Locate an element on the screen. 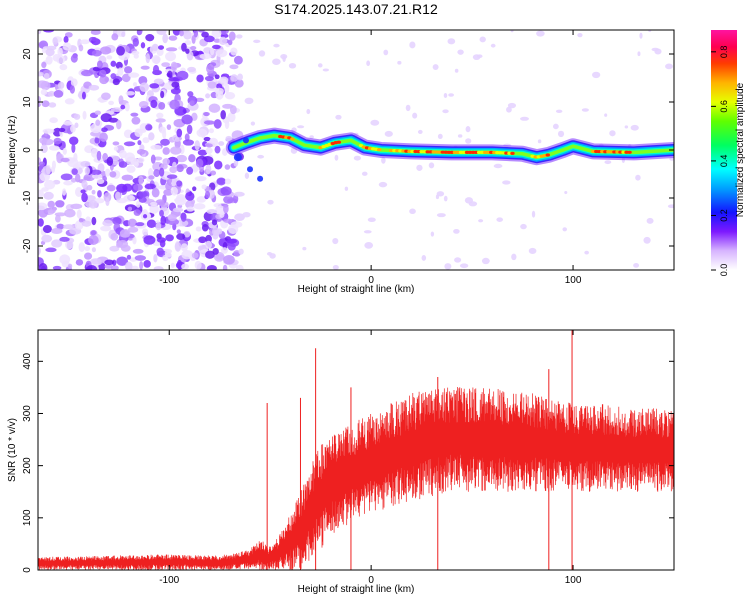 The height and width of the screenshot is (605, 750). colorbar-tick-label: 0.8 is located at coordinates (724, 52).